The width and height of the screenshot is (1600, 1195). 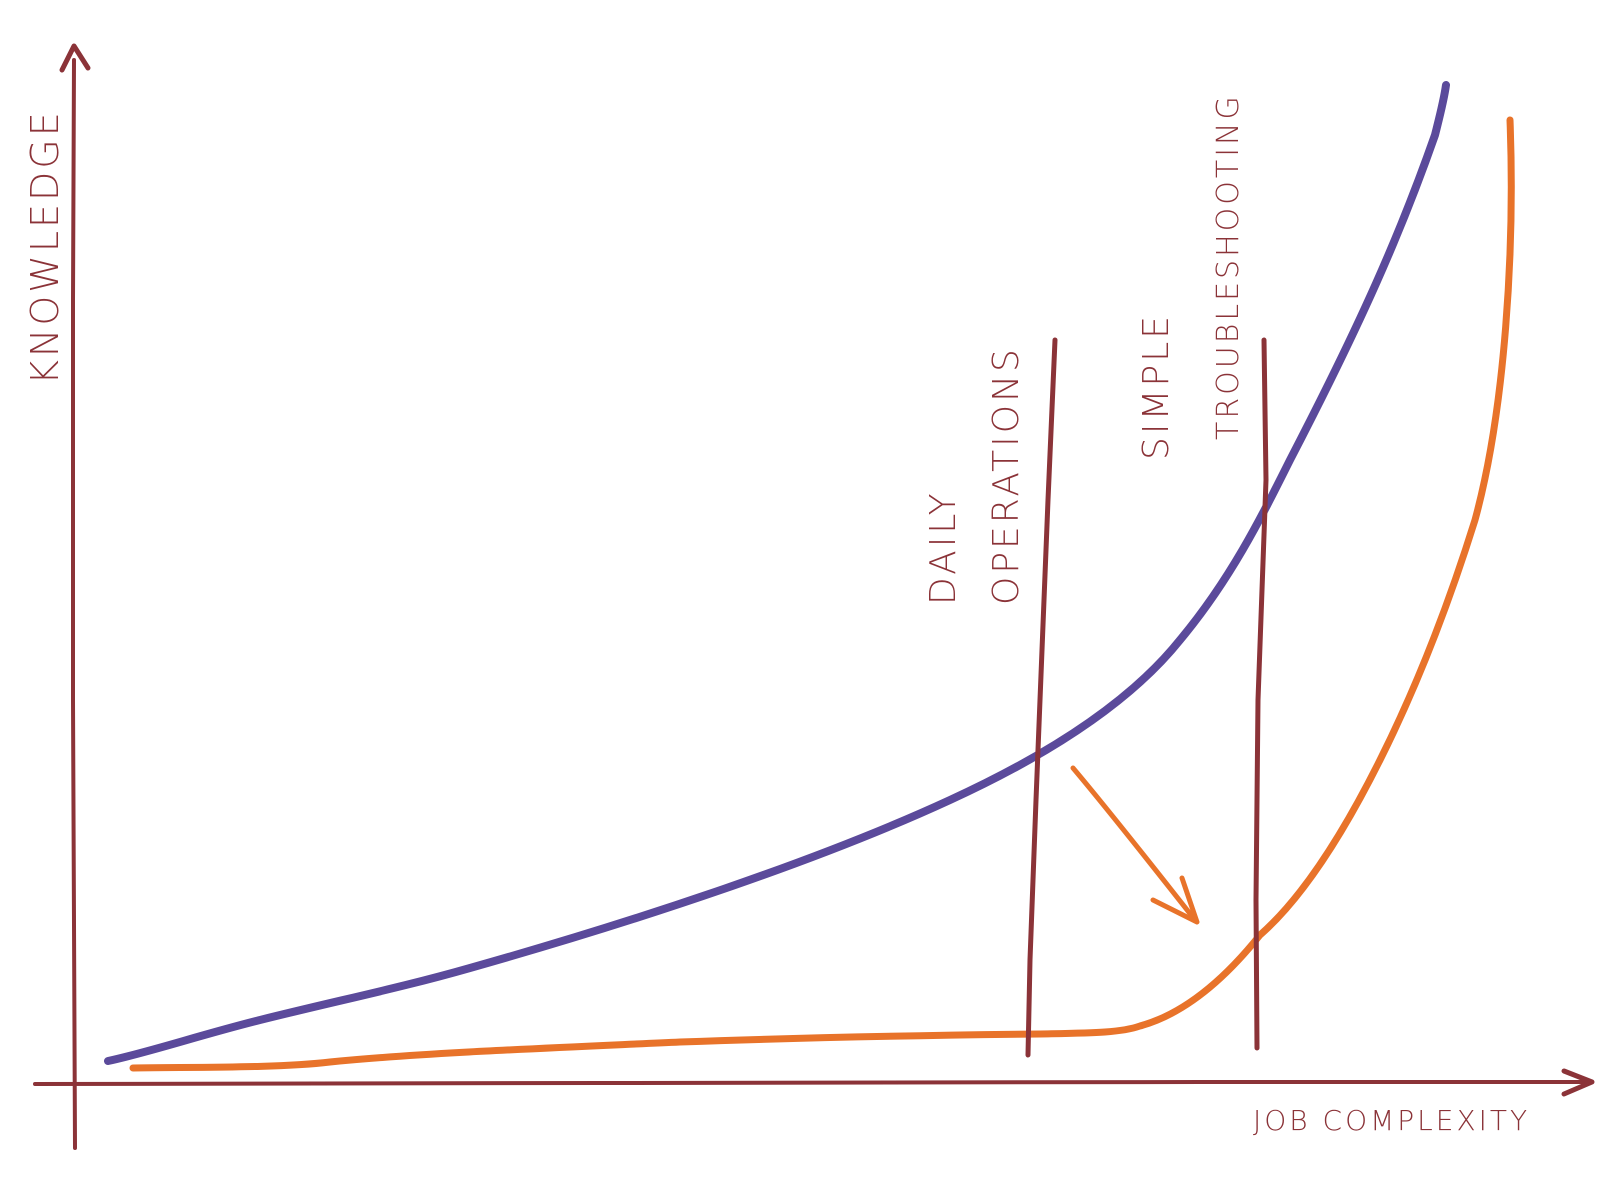 I want to click on daily-operations-line, so click(x=1041, y=697).